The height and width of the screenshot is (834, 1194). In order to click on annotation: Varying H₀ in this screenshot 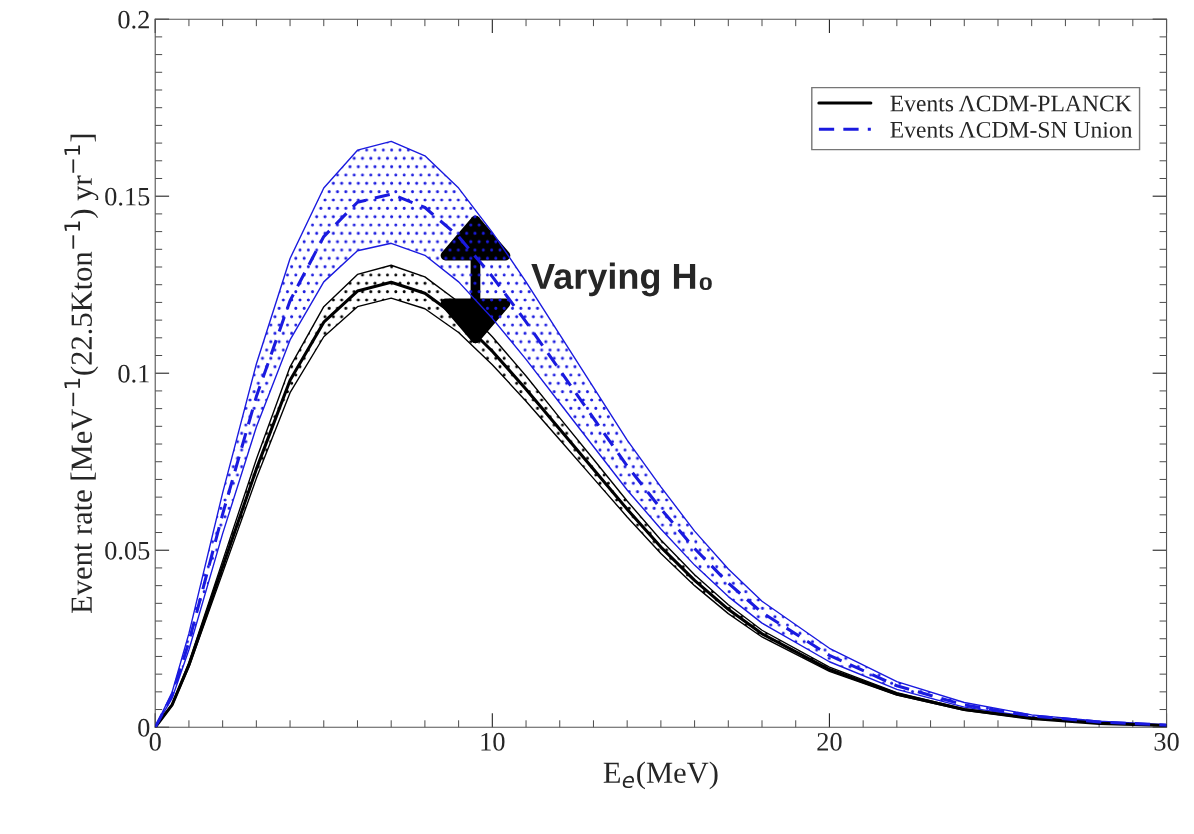, I will do `click(621, 279)`.